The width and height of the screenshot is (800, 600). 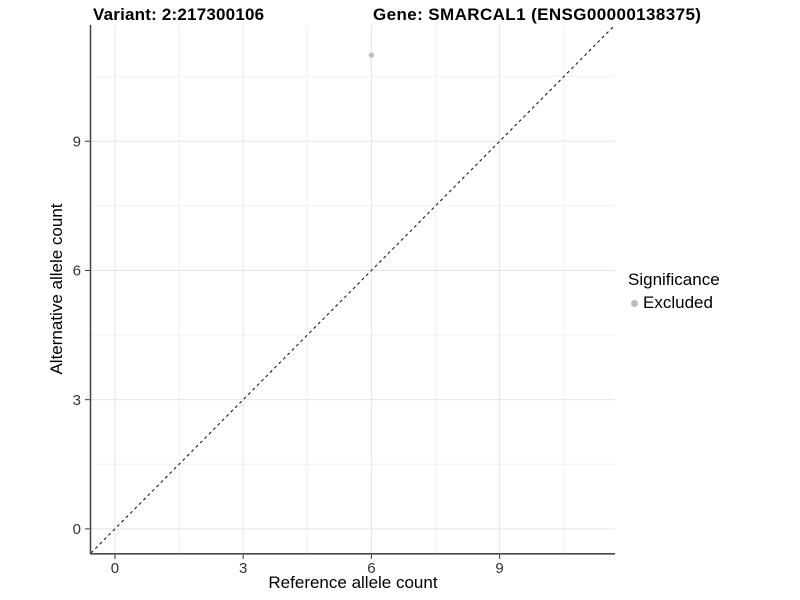 I want to click on legend-item-label: Excluded, so click(x=678, y=302).